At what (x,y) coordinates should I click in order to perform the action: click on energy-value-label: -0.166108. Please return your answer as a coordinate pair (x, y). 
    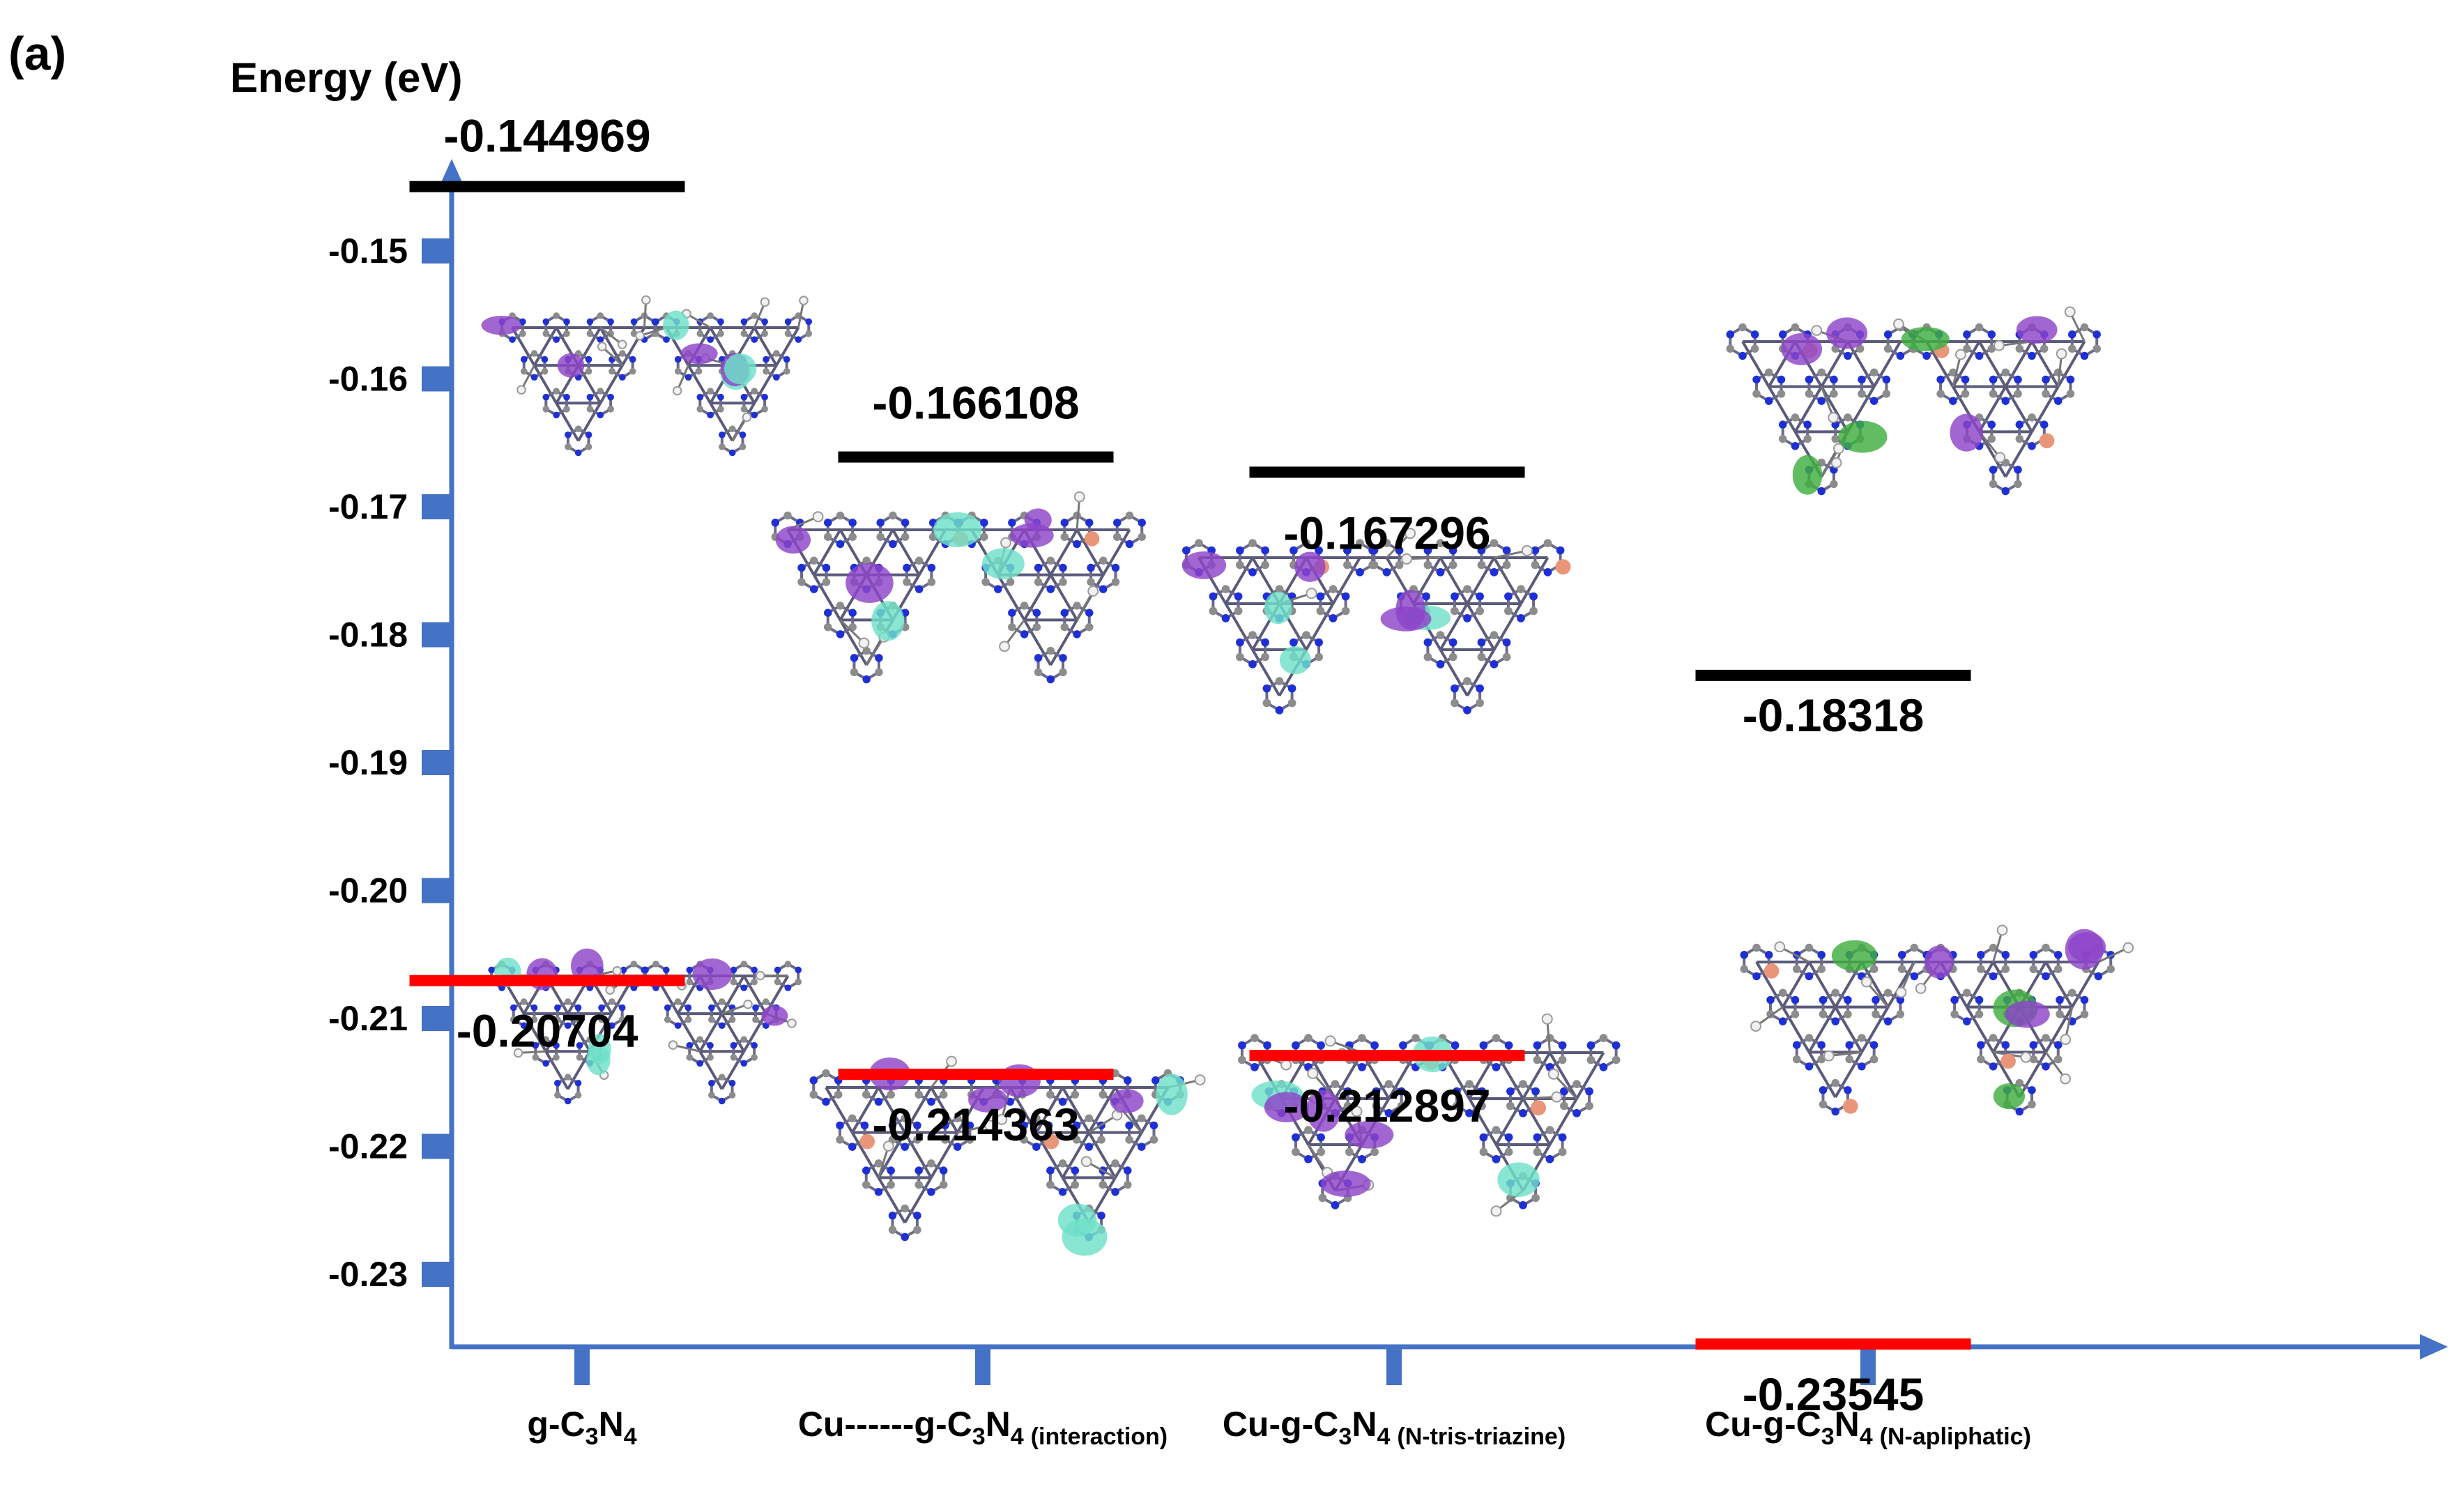
    Looking at the image, I should click on (975, 403).